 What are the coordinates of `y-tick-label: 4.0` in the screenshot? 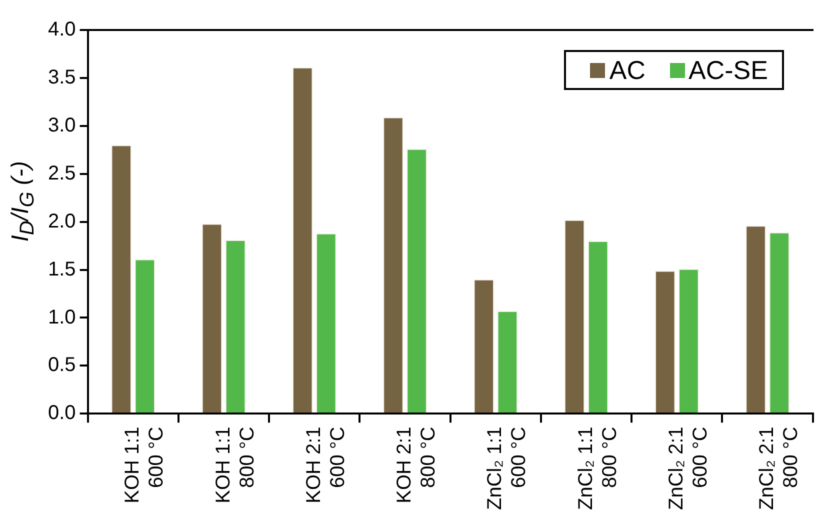 It's located at (62, 29).